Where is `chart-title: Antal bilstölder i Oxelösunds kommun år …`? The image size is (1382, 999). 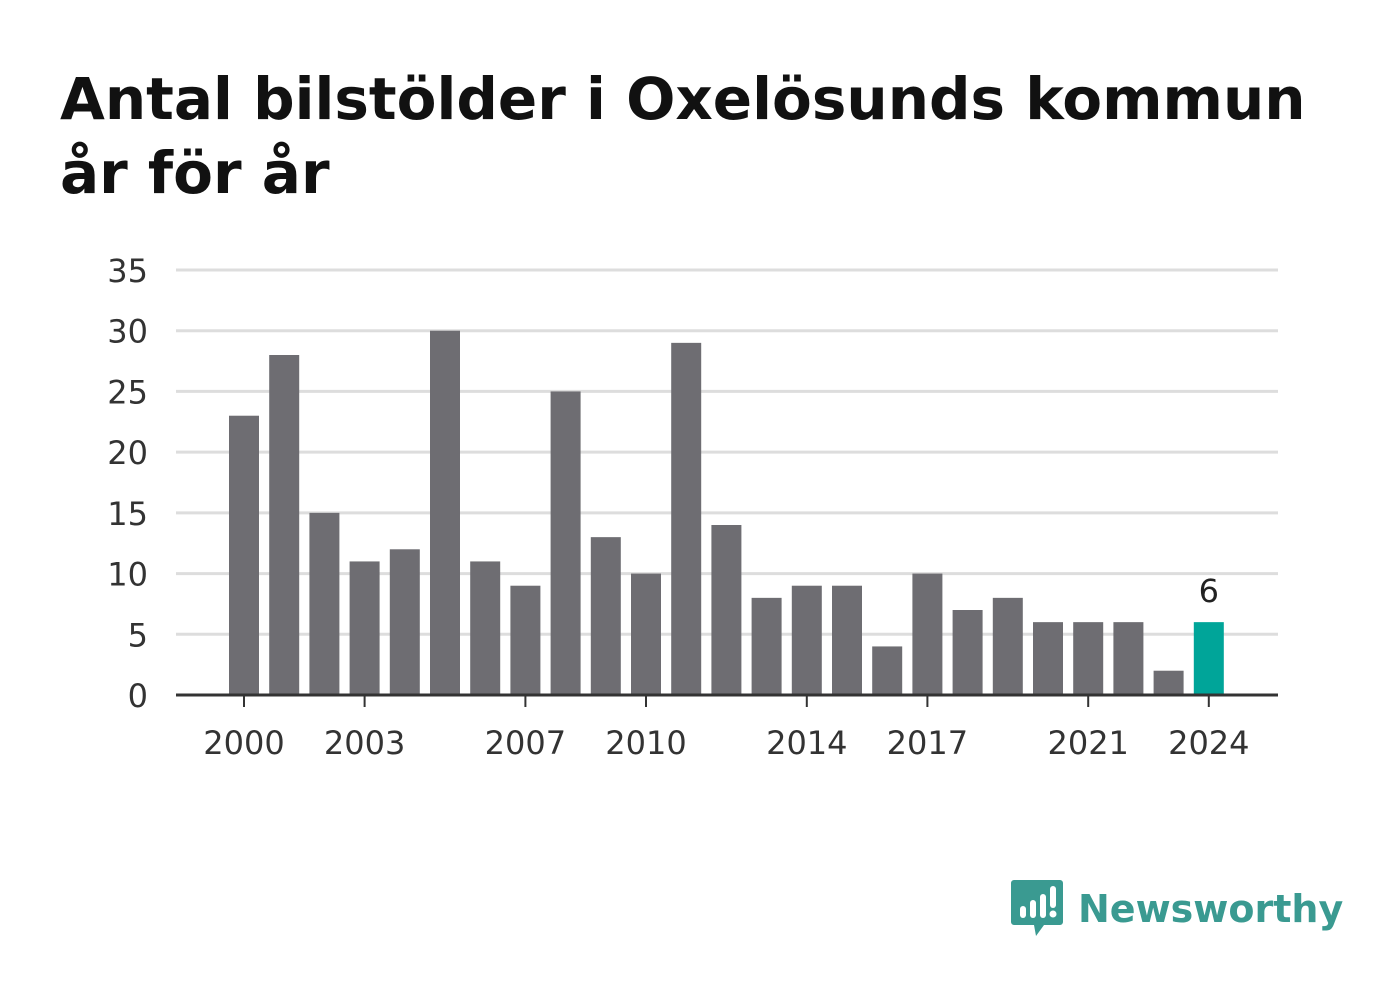 chart-title: Antal bilstölder i Oxelösunds kommun år … is located at coordinates (683, 136).